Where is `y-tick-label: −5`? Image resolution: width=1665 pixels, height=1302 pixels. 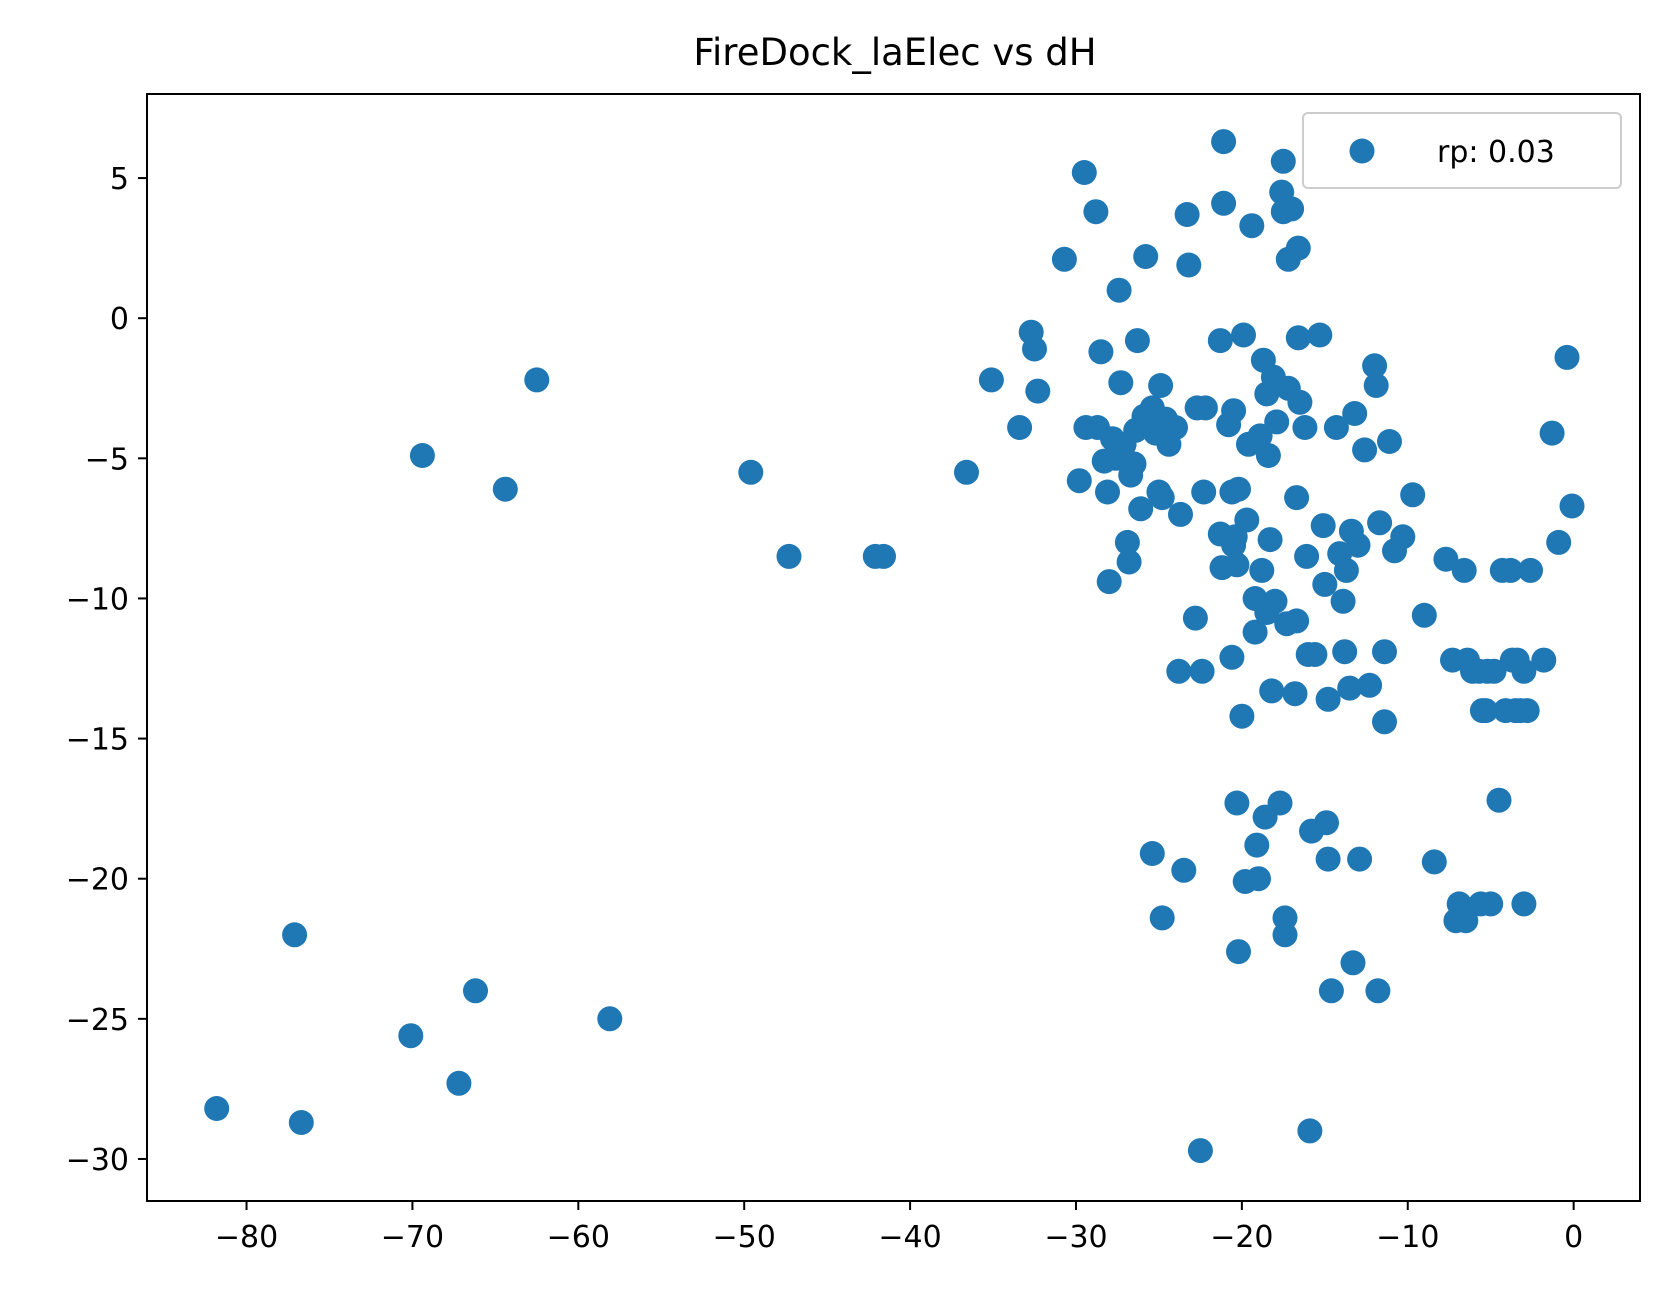 y-tick-label: −5 is located at coordinates (107, 459).